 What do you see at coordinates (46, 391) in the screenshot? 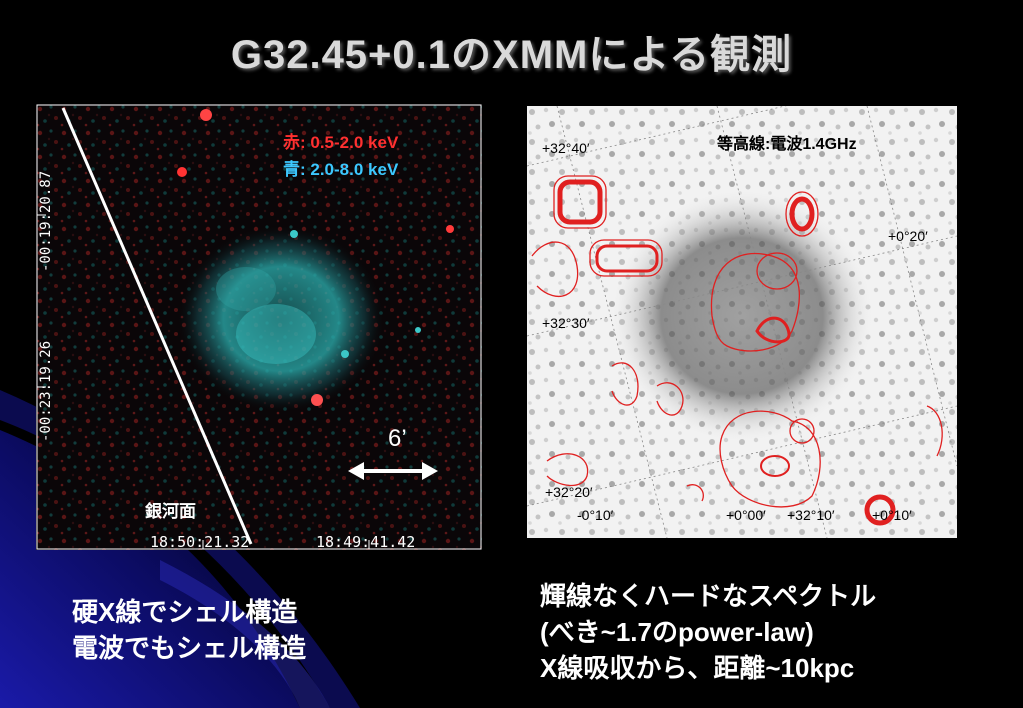
I see `dec-tick-2: -00:23:19.26` at bounding box center [46, 391].